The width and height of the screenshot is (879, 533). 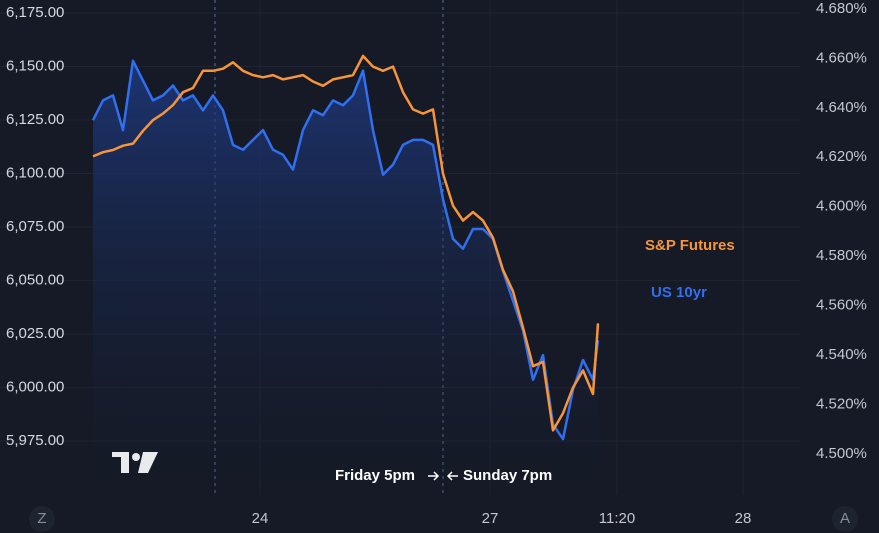 What do you see at coordinates (841, 8) in the screenshot?
I see `y2-tick-label: 4.680%` at bounding box center [841, 8].